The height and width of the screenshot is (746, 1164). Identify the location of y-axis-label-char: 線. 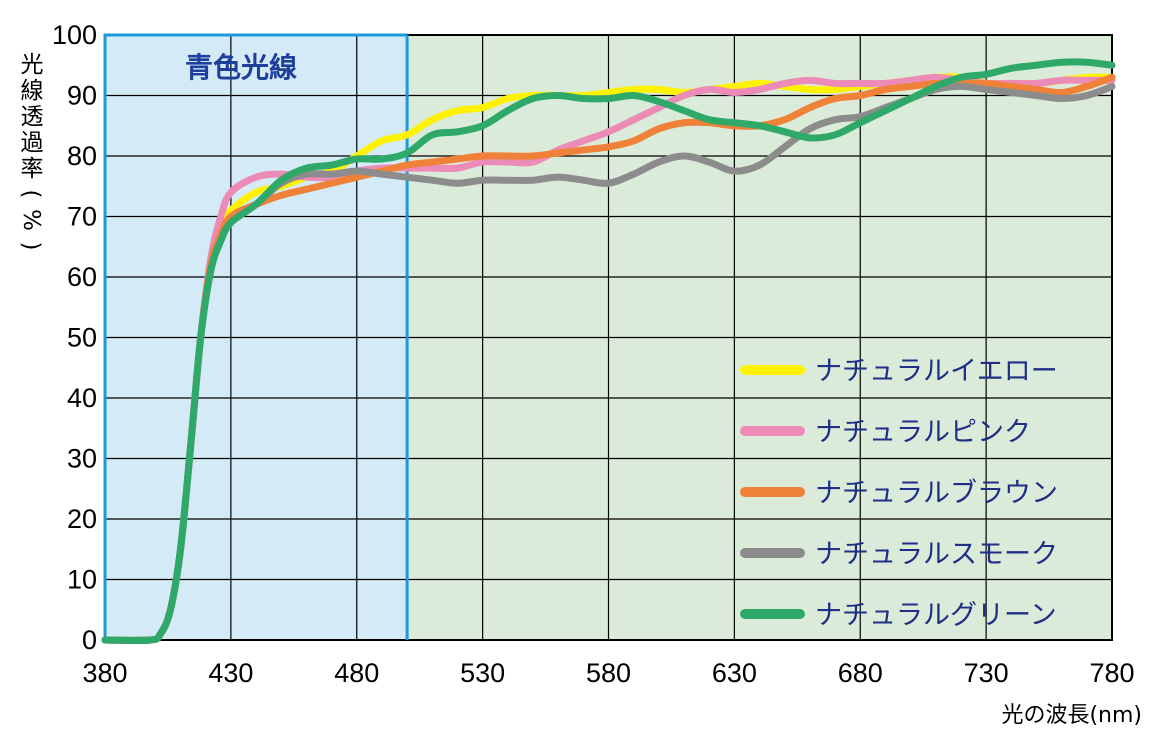
(32, 91).